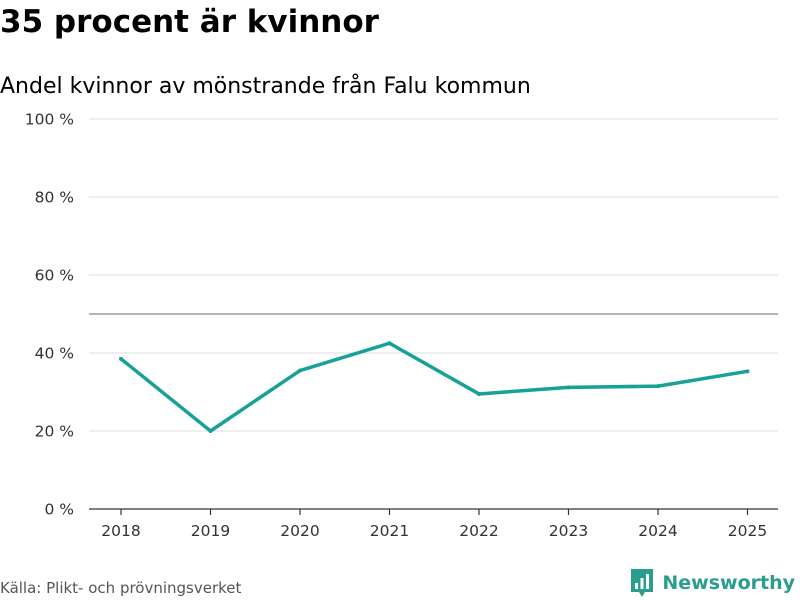 This screenshot has height=600, width=800. Describe the element at coordinates (568, 531) in the screenshot. I see `x-tick-label: 2023` at that location.